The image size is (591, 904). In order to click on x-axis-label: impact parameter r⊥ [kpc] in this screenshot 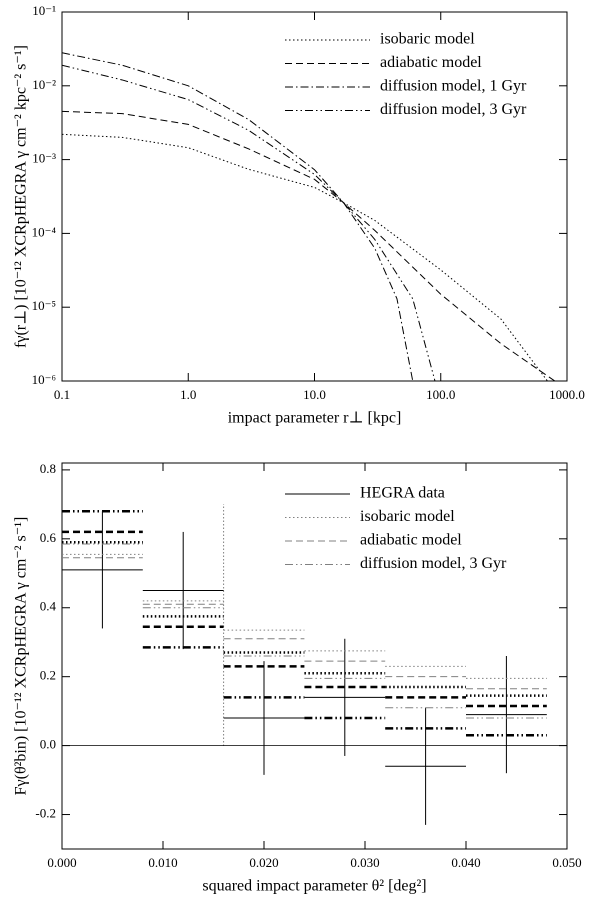, I will do `click(315, 418)`.